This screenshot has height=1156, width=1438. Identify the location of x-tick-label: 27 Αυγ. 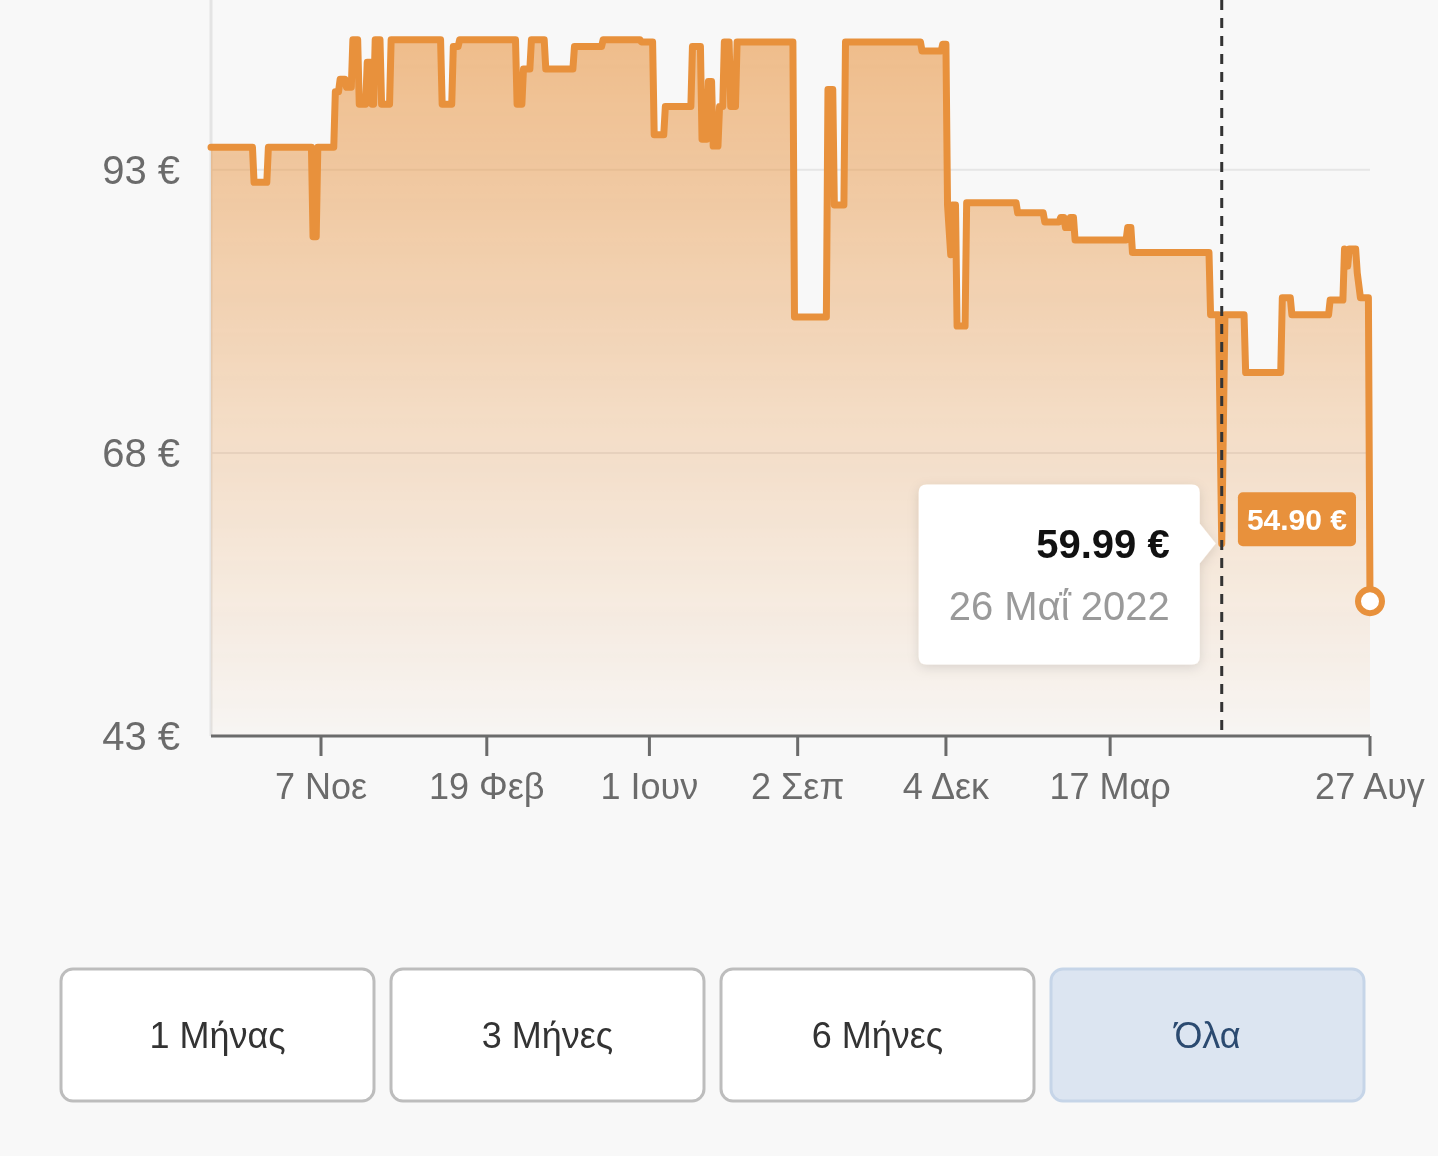
(1370, 786).